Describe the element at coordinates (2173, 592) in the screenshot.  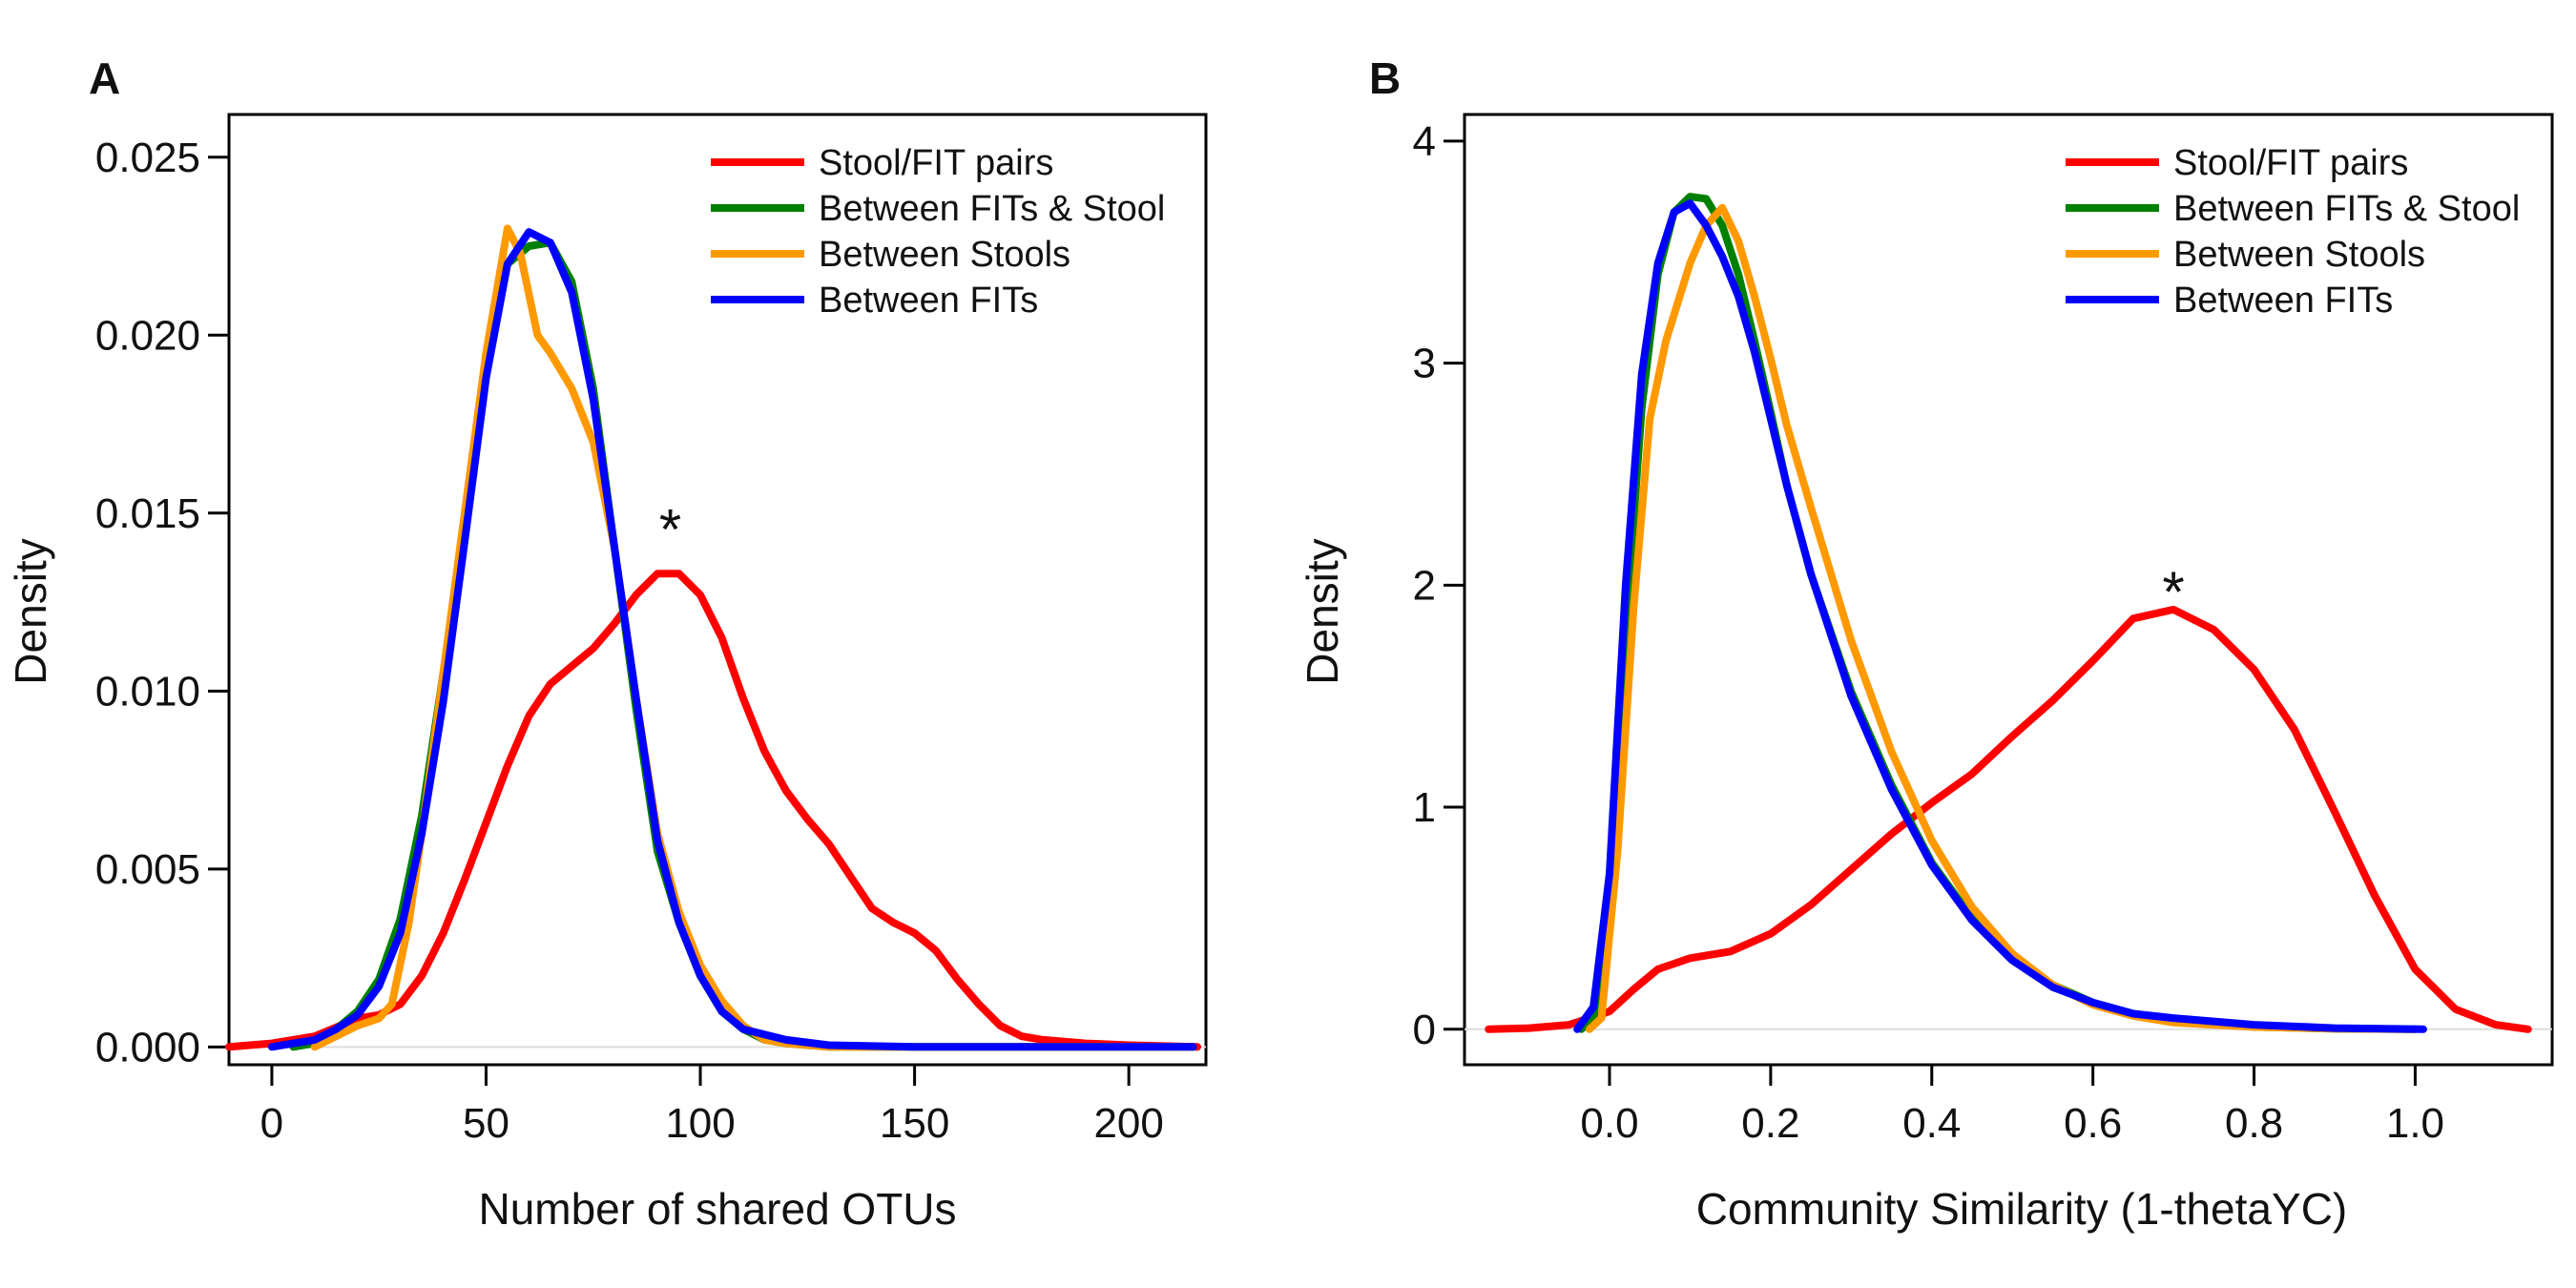
I see `significance-star-b: *` at that location.